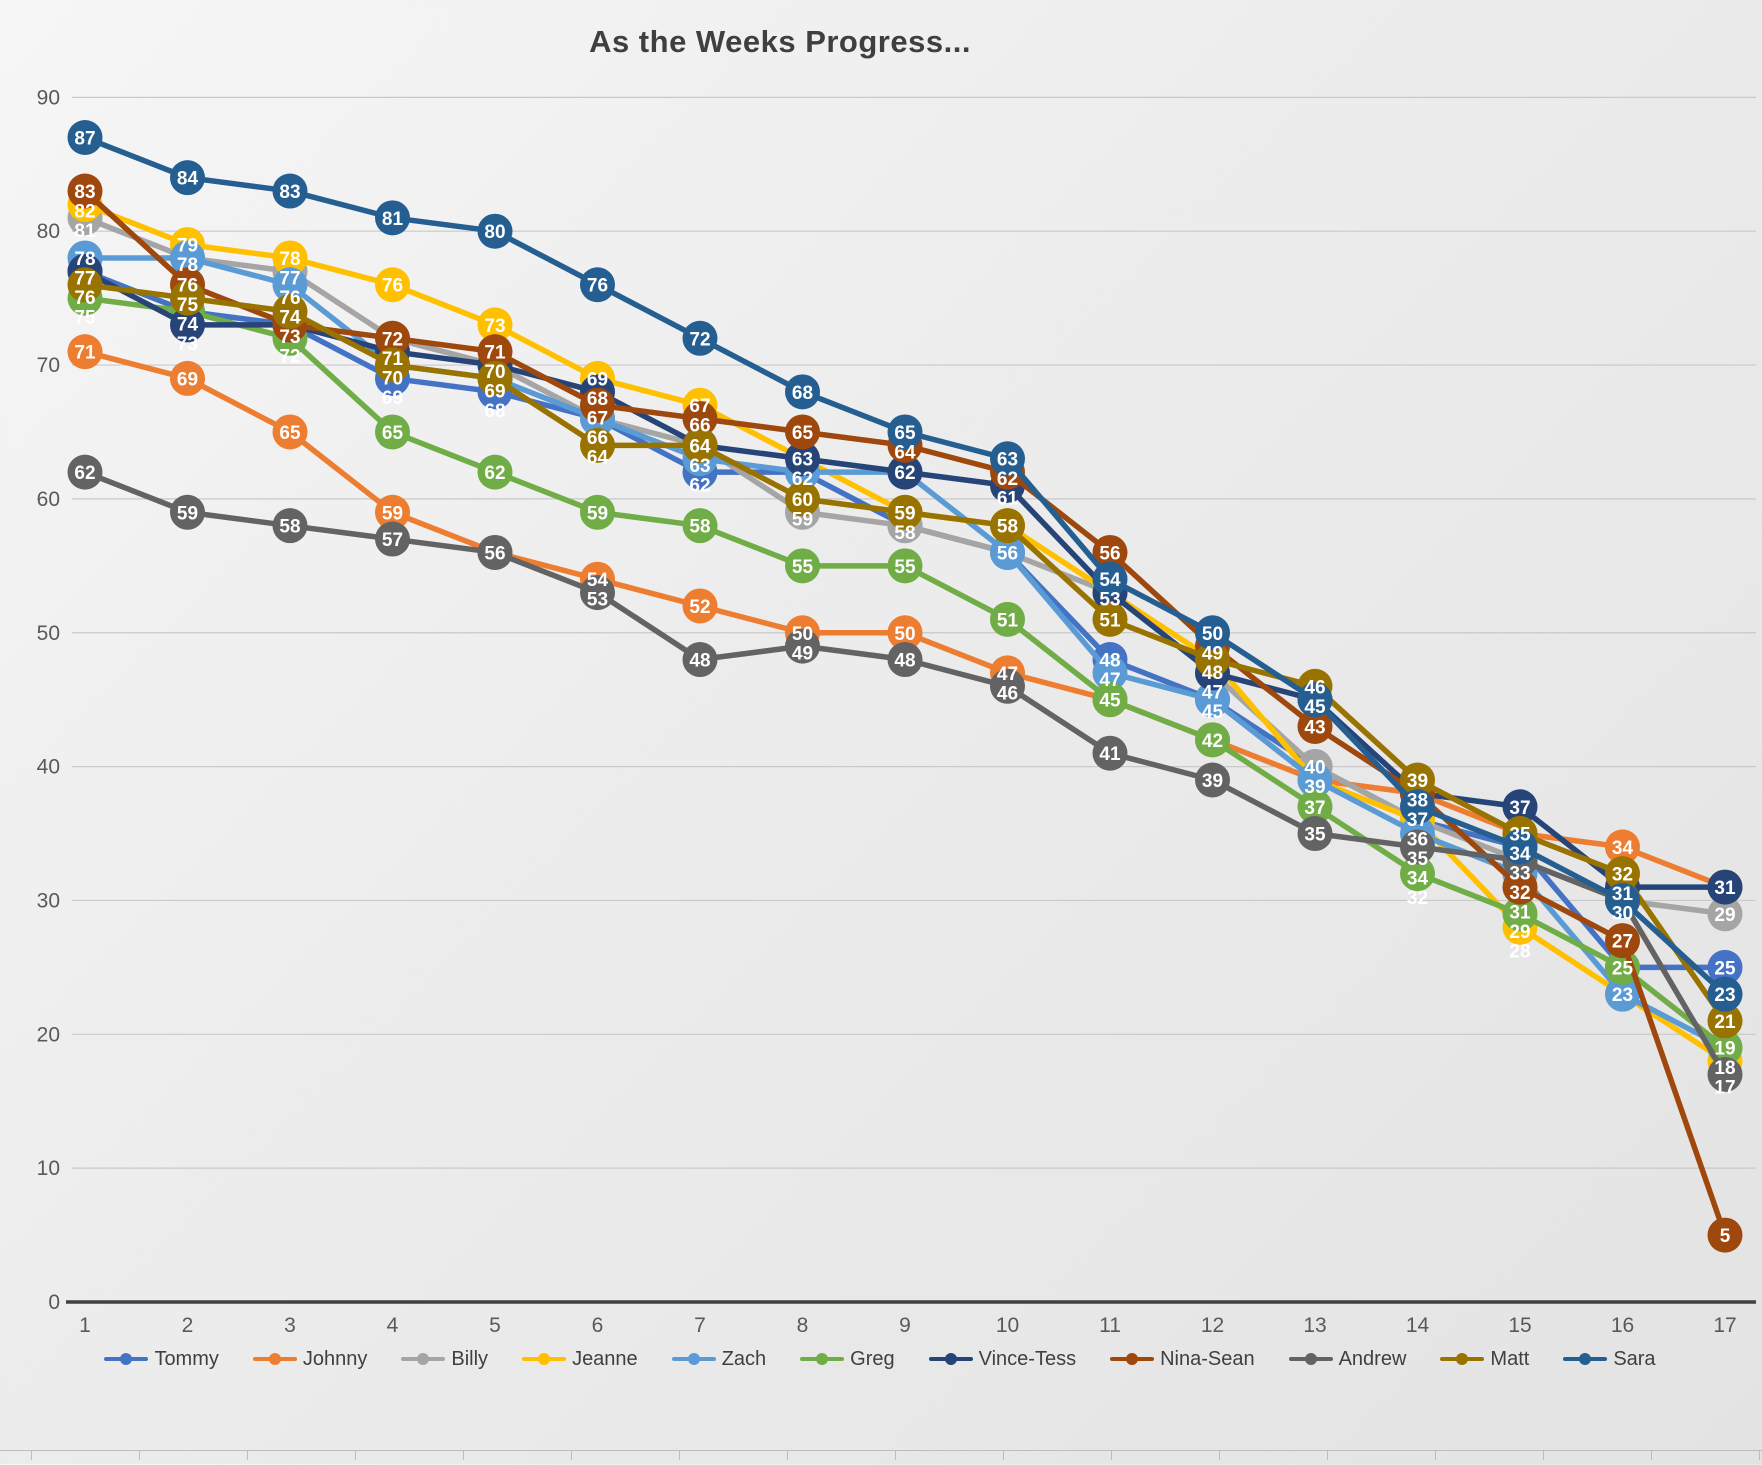 Image resolution: width=1762 pixels, height=1465 pixels. What do you see at coordinates (1609, 1359) in the screenshot?
I see `legend-item-sara: Sara` at bounding box center [1609, 1359].